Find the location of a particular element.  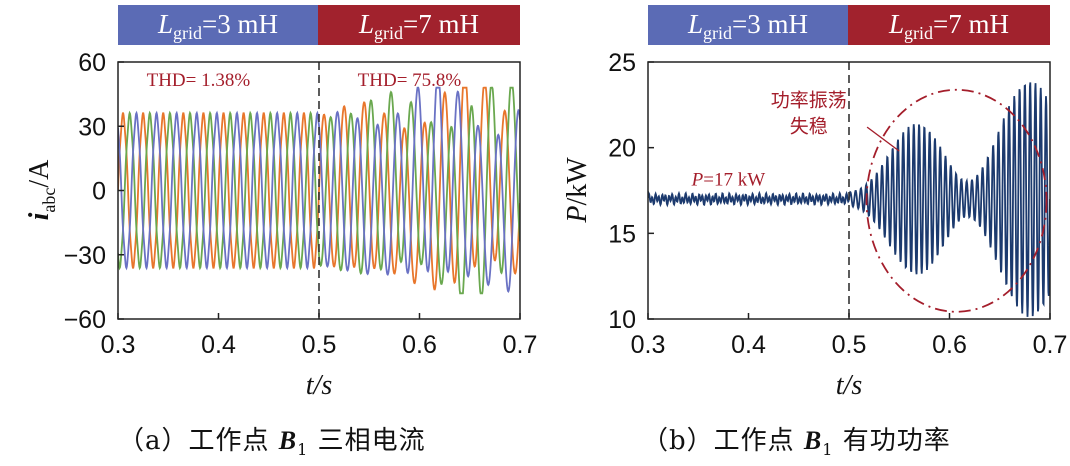

band-b-left-label: Lgrid=3 mH is located at coordinates (747, 26).